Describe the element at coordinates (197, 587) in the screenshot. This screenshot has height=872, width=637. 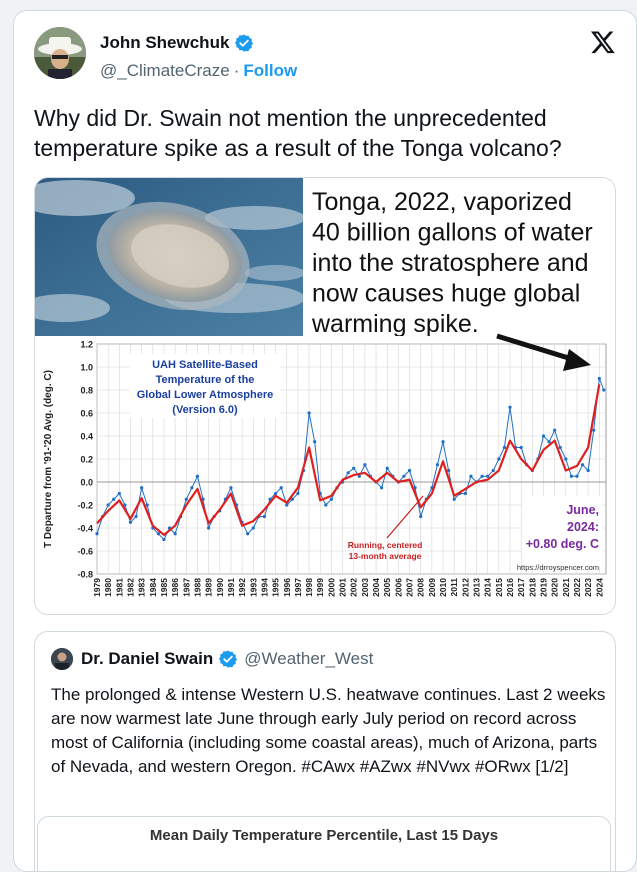
I see `x-tick-label: 1988` at that location.